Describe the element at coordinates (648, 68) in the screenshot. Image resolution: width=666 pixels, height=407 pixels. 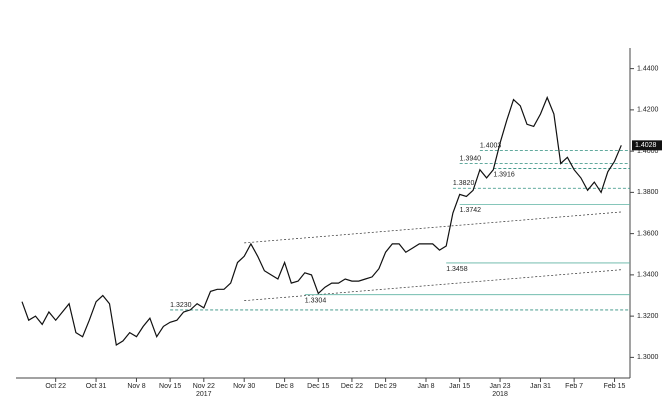
I see `y-tick-label: 1.4400` at that location.